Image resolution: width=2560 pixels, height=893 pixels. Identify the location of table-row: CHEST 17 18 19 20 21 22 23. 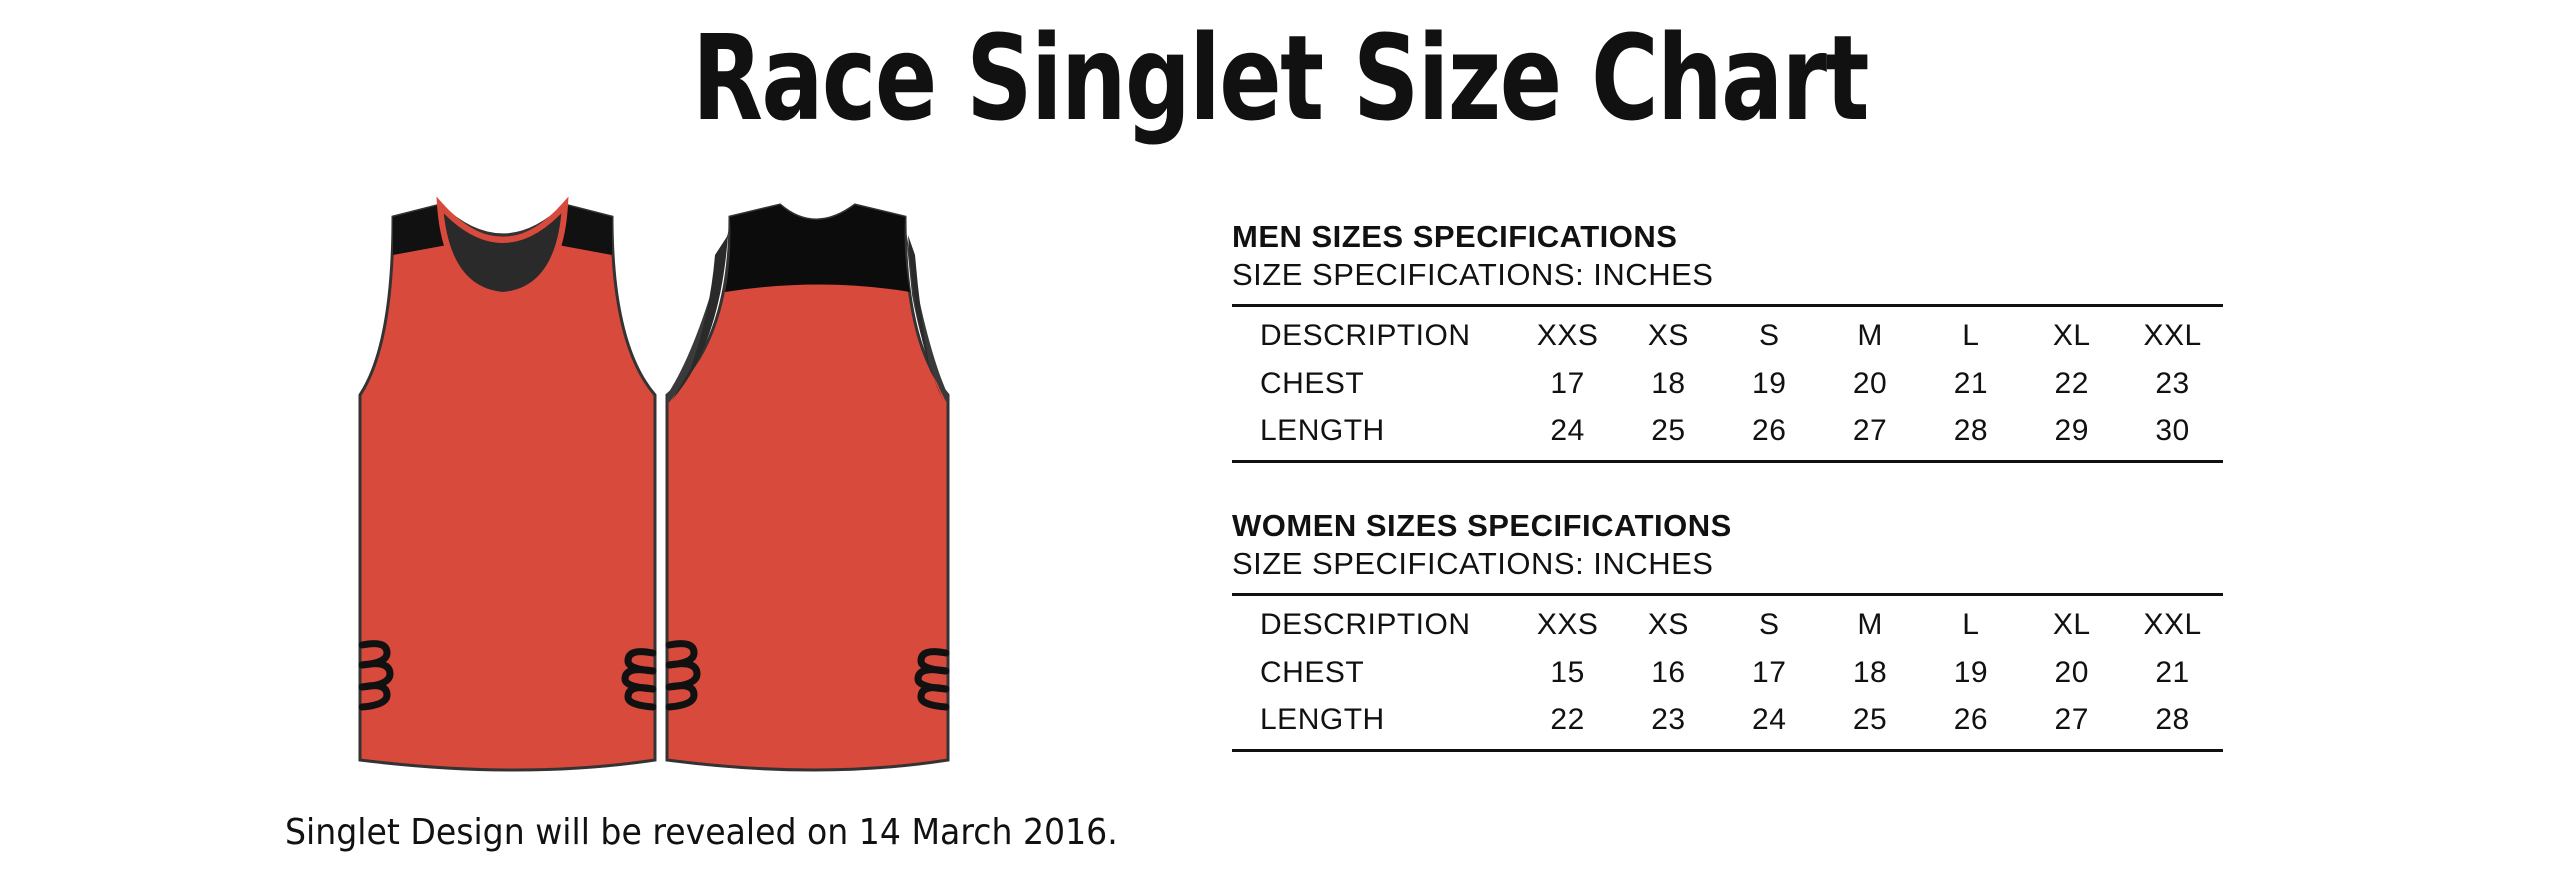
(1727, 384).